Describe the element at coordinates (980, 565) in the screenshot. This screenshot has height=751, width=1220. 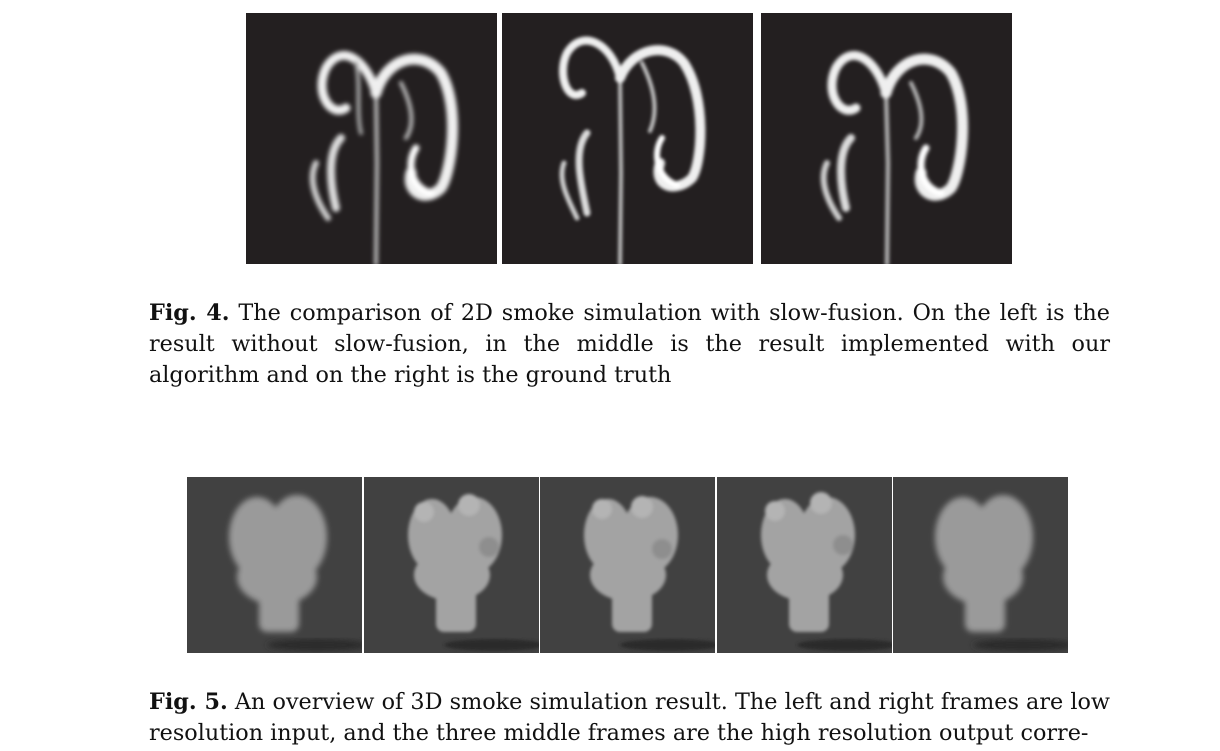
I see `smoke-3d-frame-low-res-right` at that location.